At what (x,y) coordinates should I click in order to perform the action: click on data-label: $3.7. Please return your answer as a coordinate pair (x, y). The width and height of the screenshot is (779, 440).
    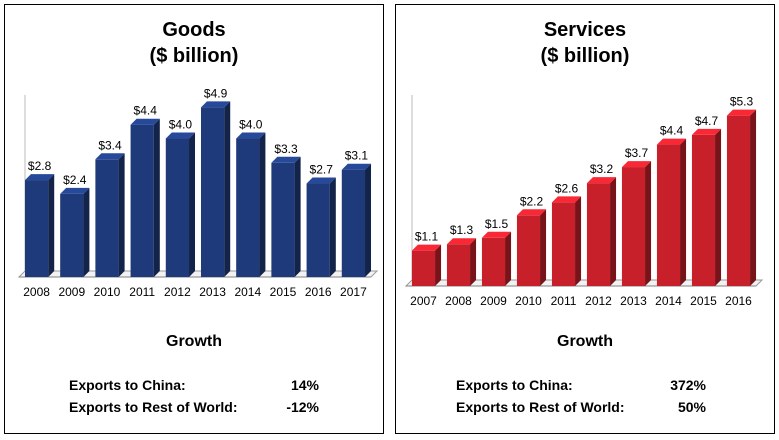
    Looking at the image, I should click on (637, 153).